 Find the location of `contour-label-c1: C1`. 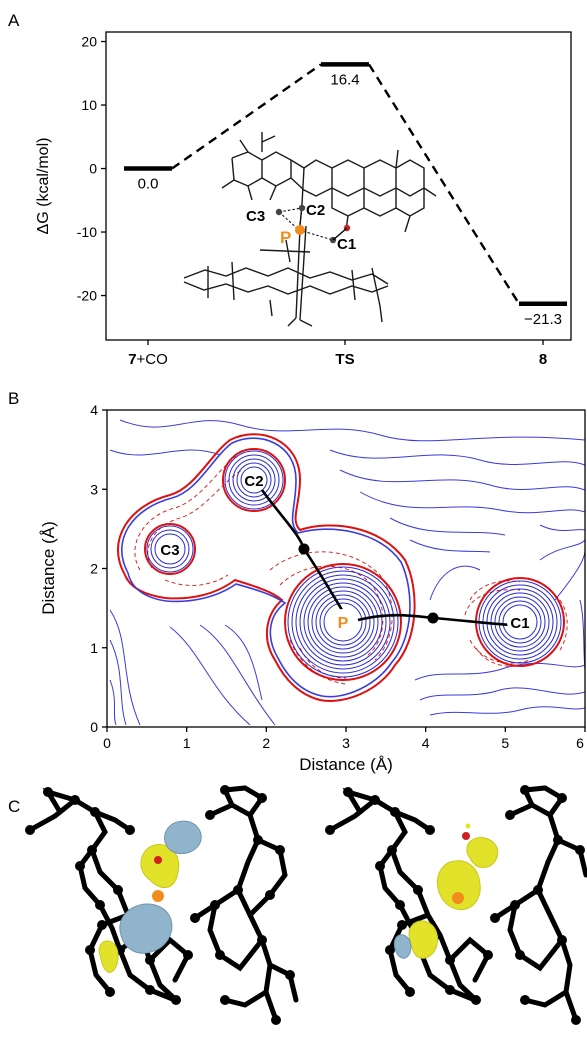

contour-label-c1: C1 is located at coordinates (519, 623).